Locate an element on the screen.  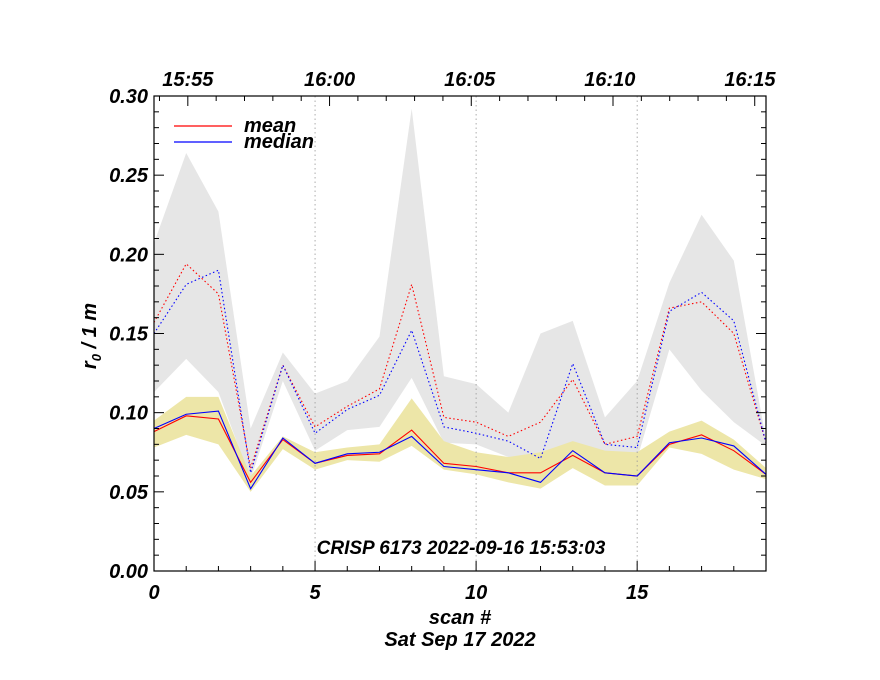
y-tick-label: 0.30 is located at coordinates (128, 97).